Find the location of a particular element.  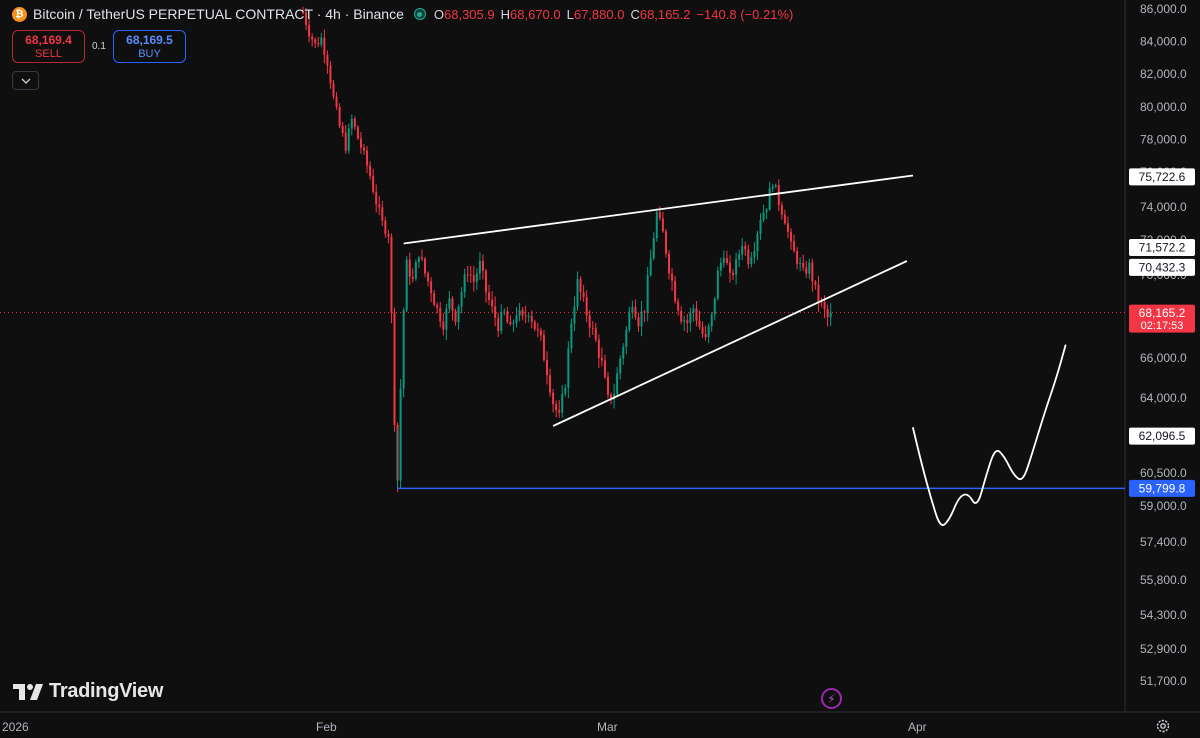

collapse-legend-button is located at coordinates (25, 80).